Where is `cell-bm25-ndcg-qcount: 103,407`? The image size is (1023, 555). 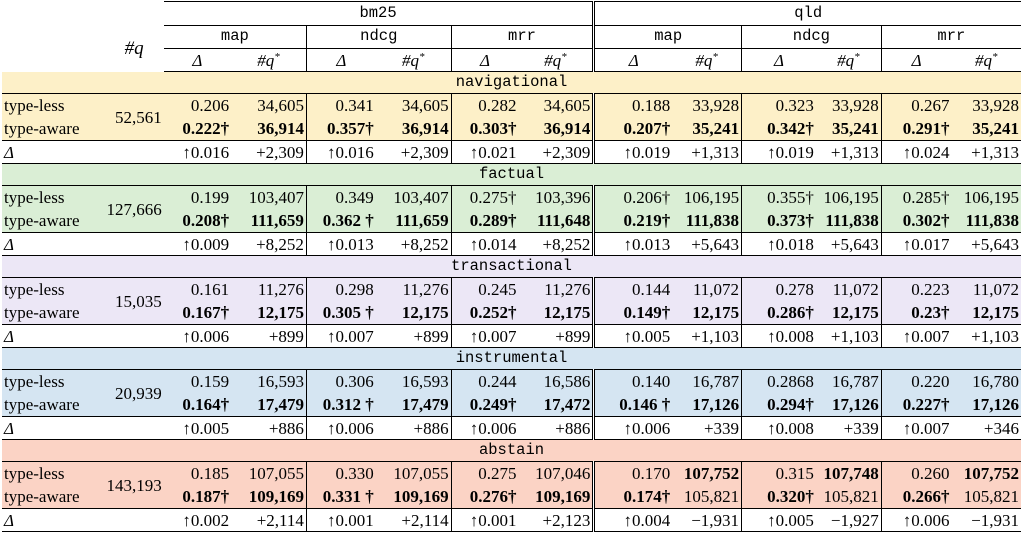 cell-bm25-ndcg-qcount: 103,407 is located at coordinates (413, 197).